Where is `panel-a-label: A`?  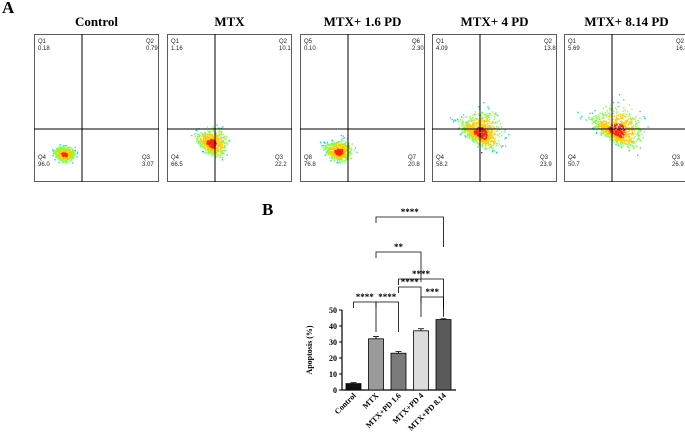
panel-a-label: A is located at coordinates (8, 8).